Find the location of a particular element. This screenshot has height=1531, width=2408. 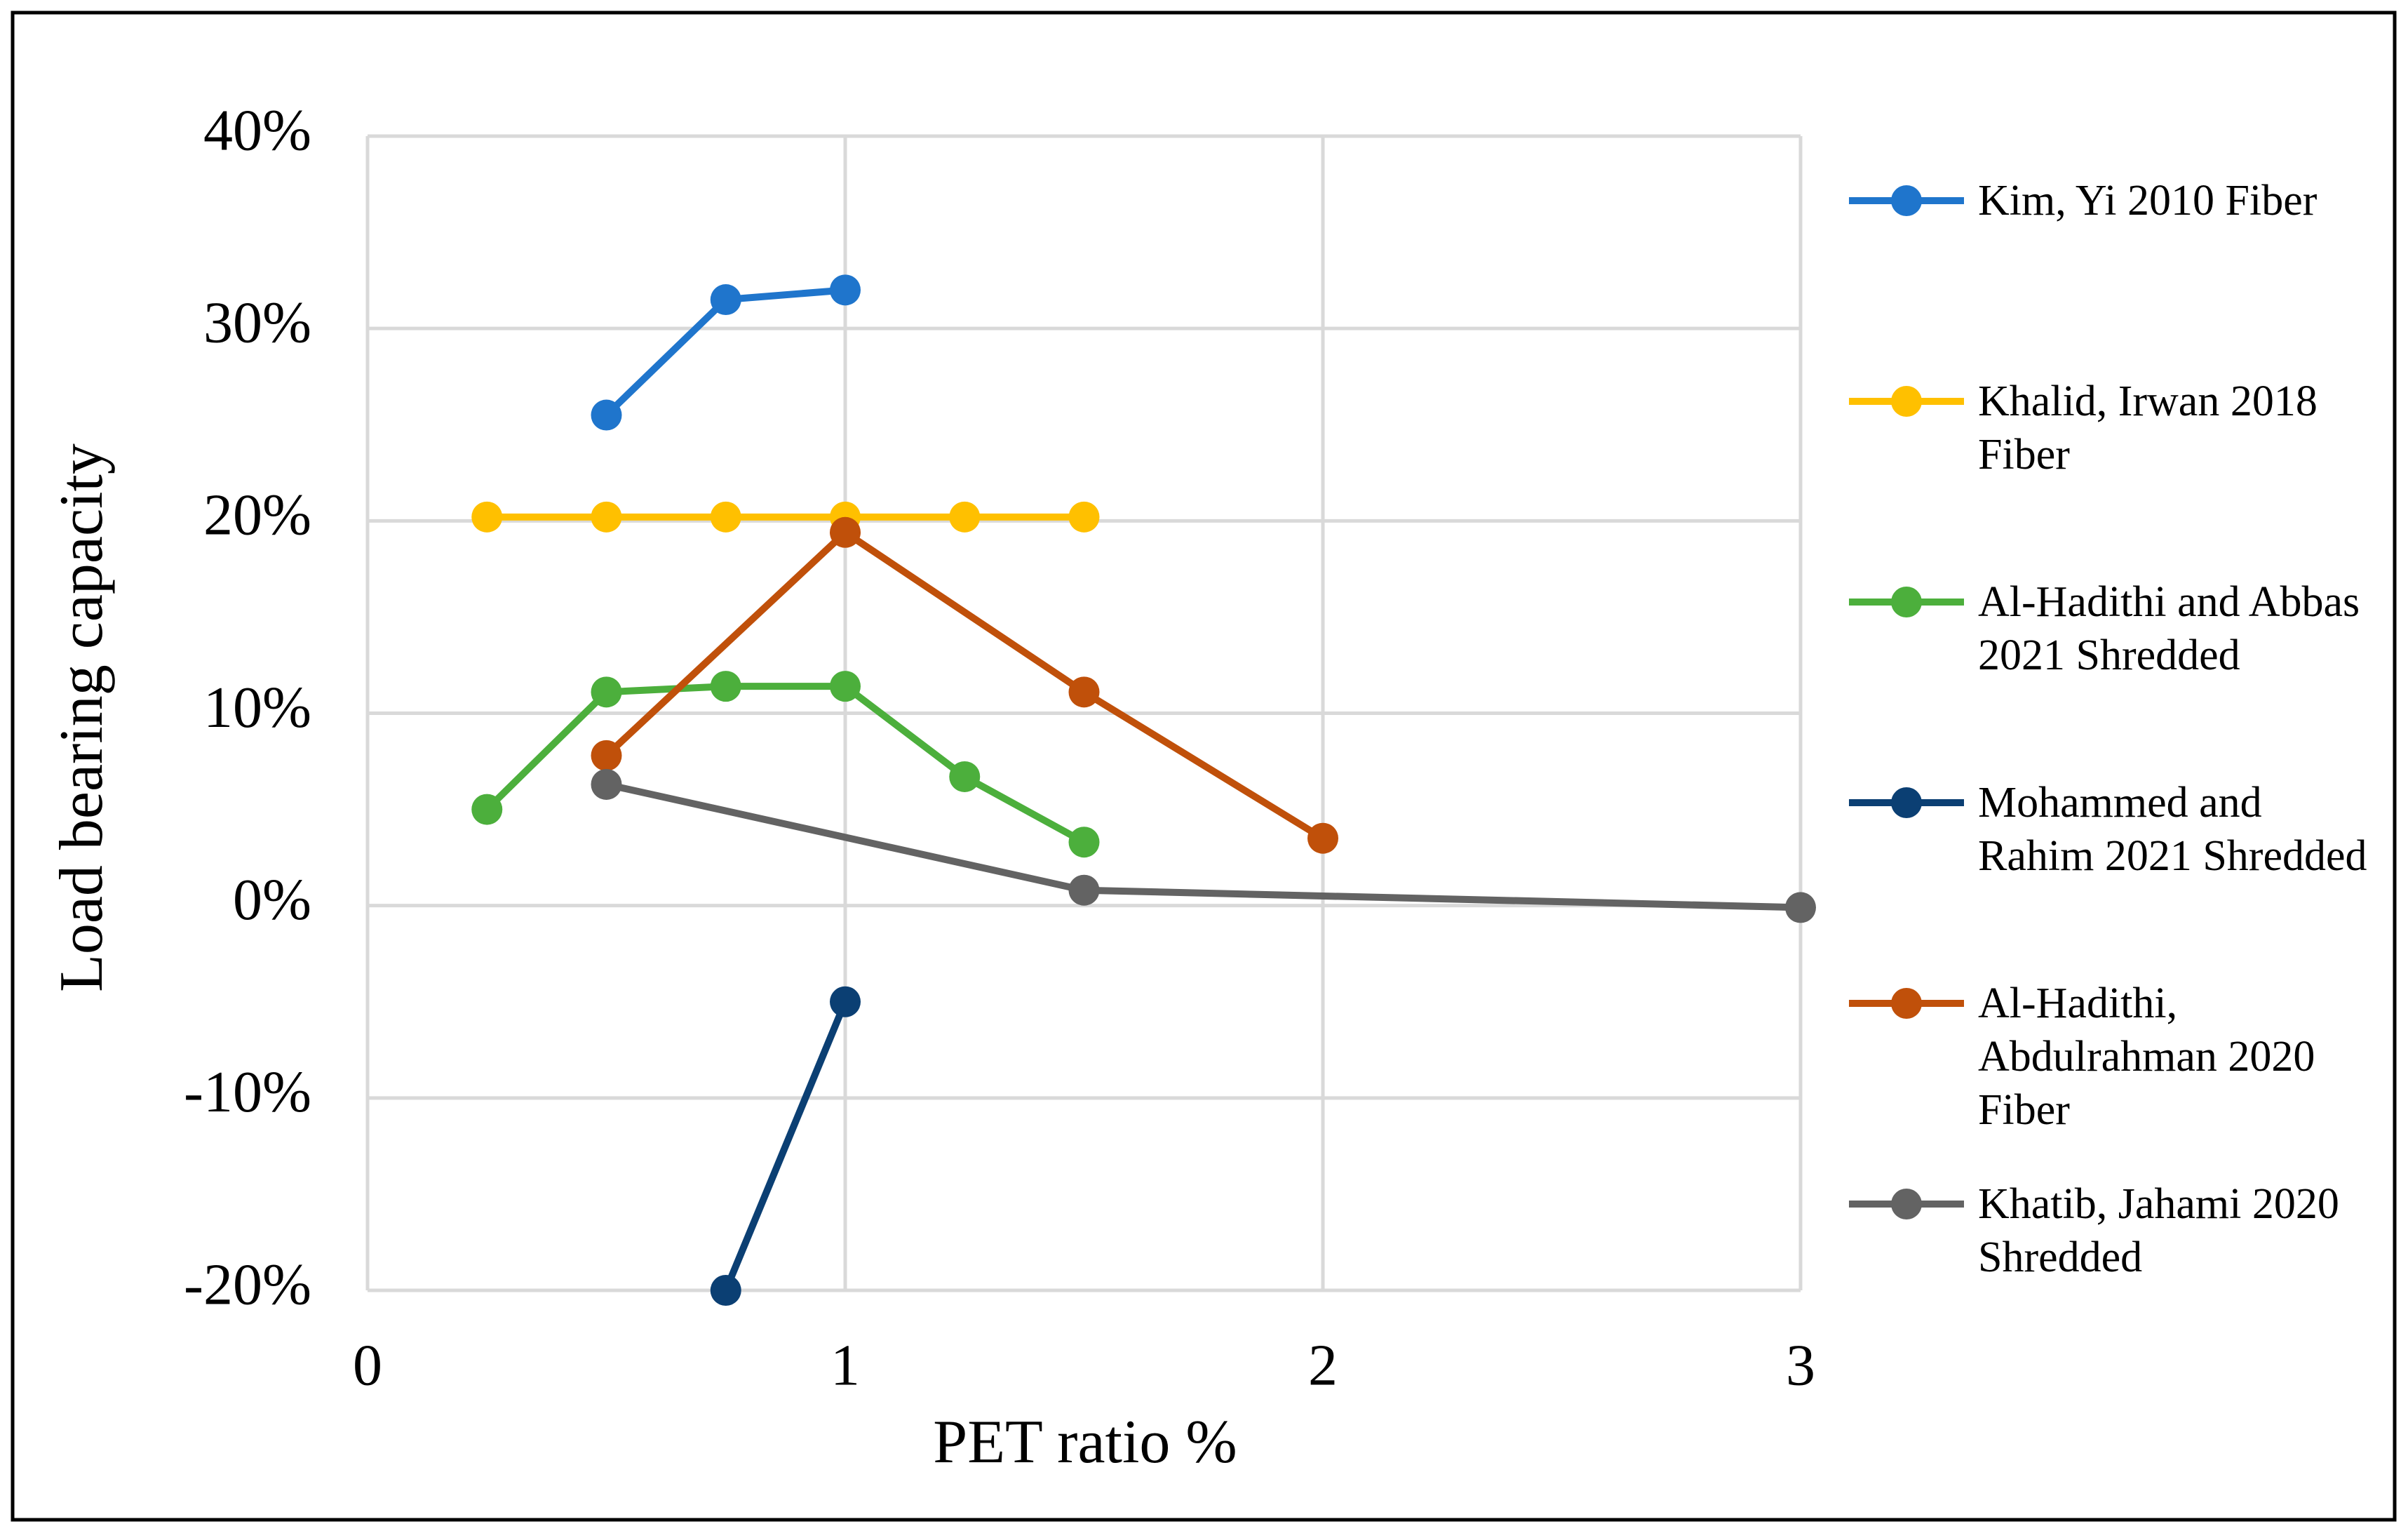

legend-item: Kim, Yi 2010 Fiber is located at coordinates (2111, 200).